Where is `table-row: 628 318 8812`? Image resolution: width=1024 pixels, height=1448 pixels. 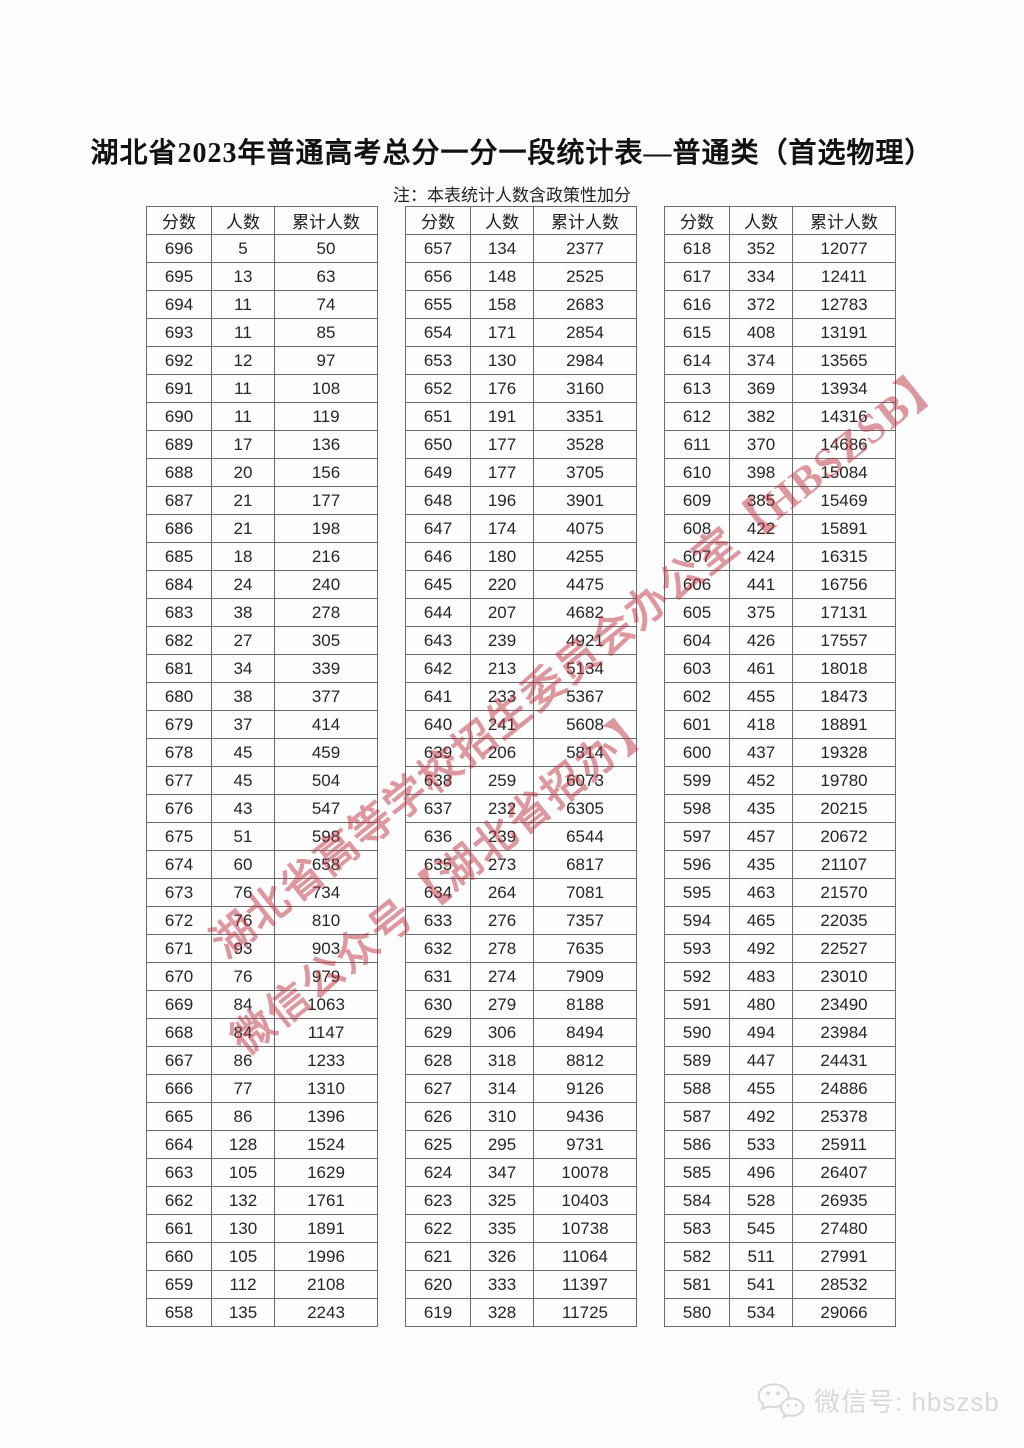
table-row: 628 318 8812 is located at coordinates (521, 1060).